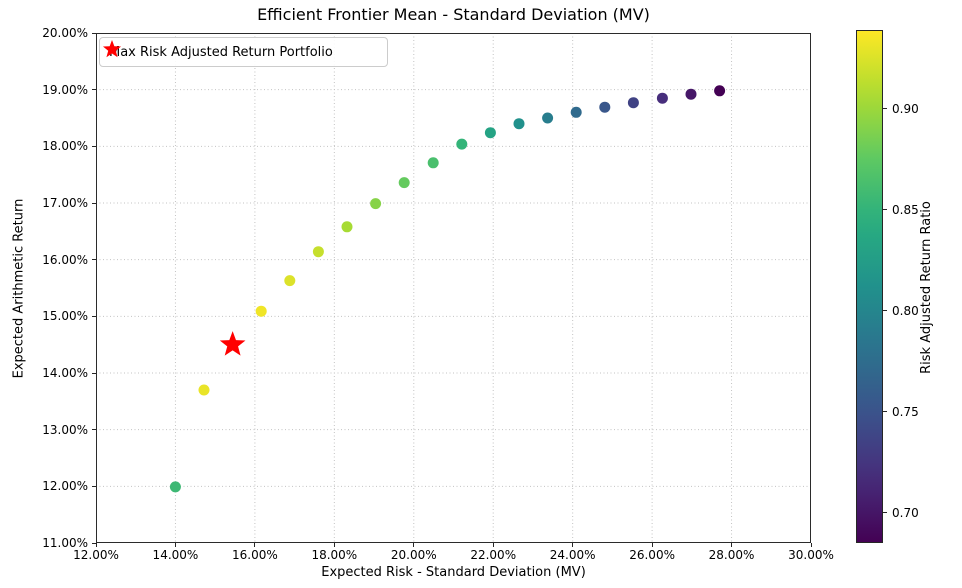 This screenshot has width=962, height=588. Describe the element at coordinates (65, 203) in the screenshot. I see `y-tick-label: 17.00%` at that location.